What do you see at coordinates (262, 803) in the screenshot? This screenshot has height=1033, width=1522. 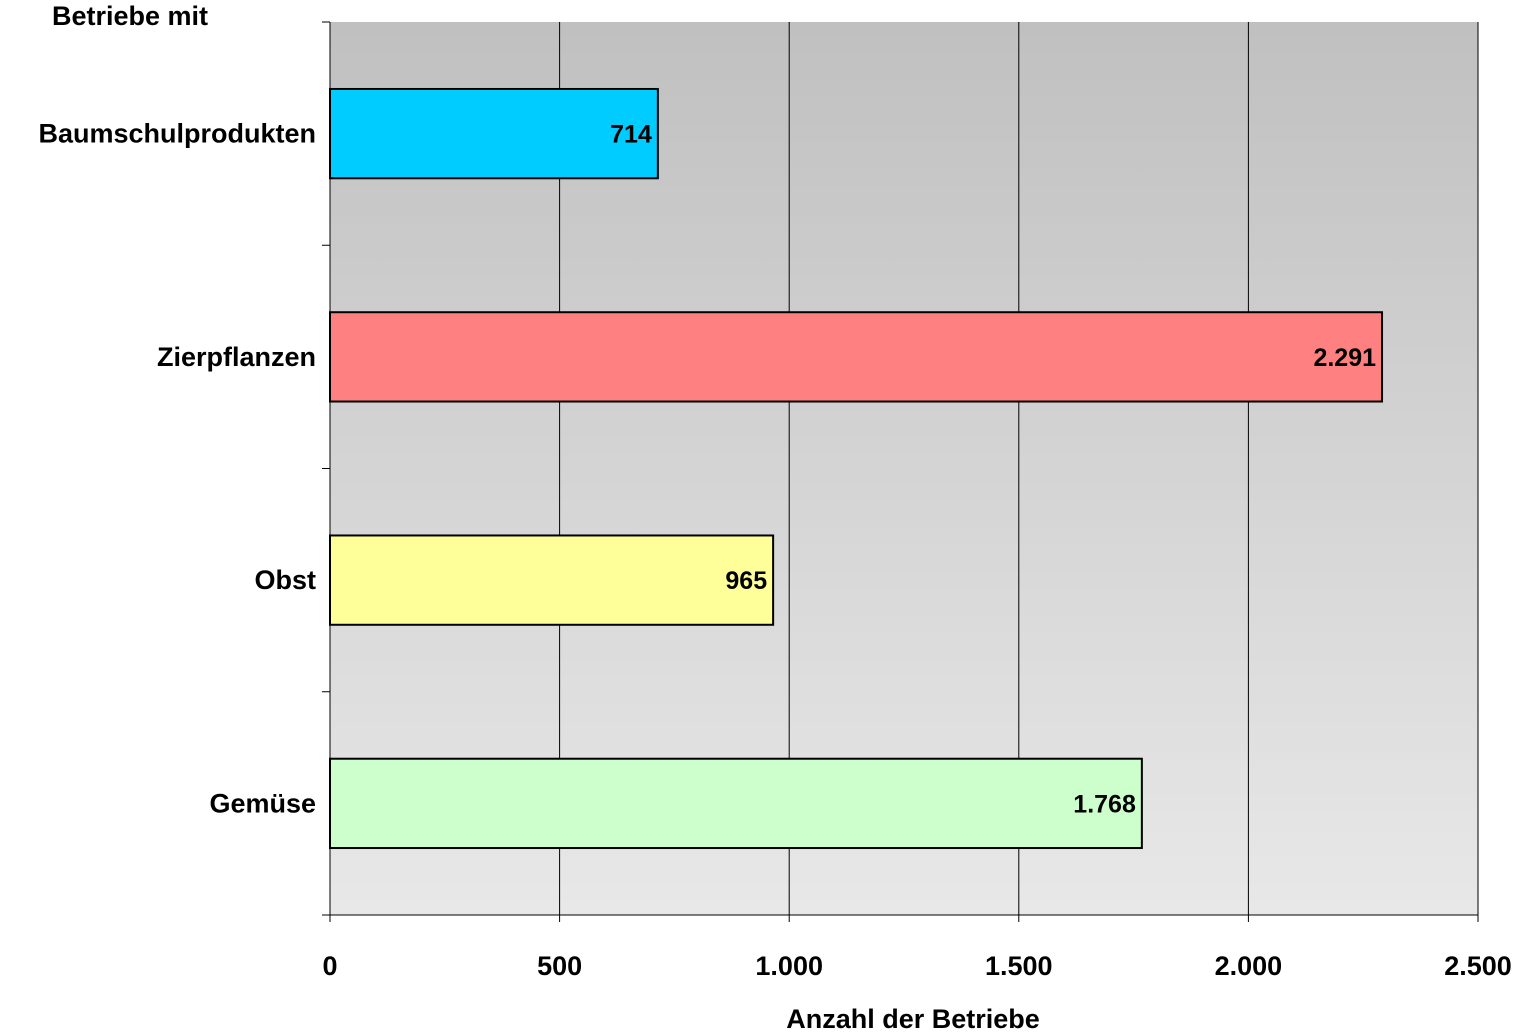 I see `category-label: Gemüse` at bounding box center [262, 803].